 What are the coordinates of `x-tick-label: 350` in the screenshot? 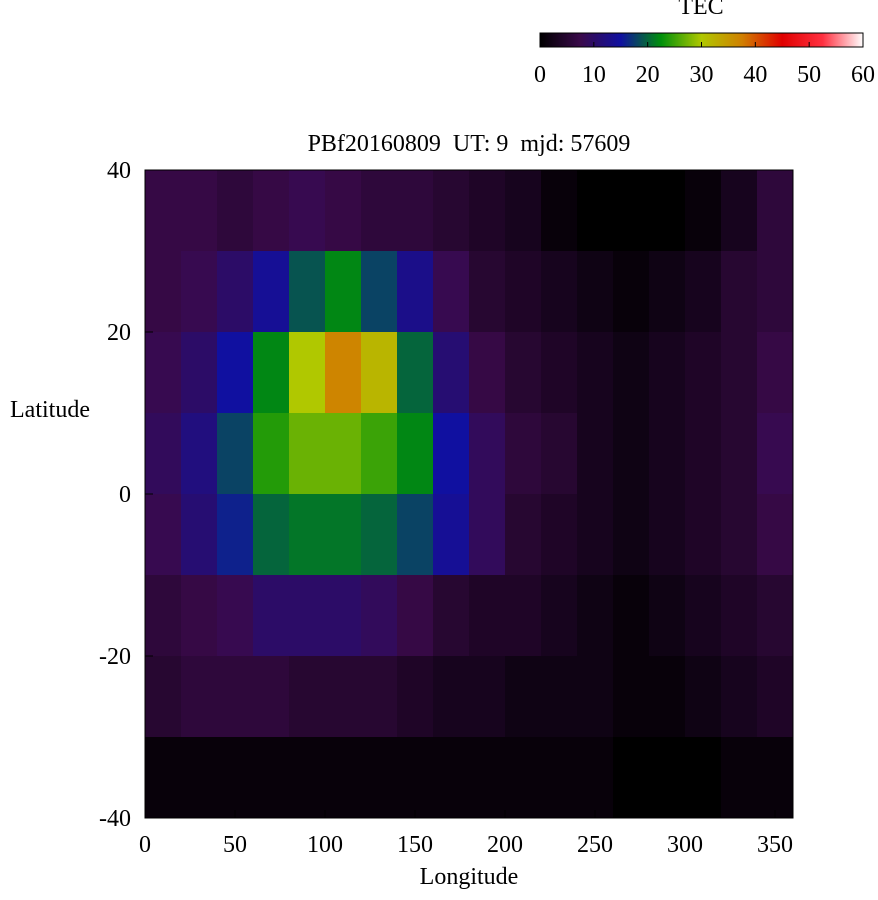 It's located at (775, 845).